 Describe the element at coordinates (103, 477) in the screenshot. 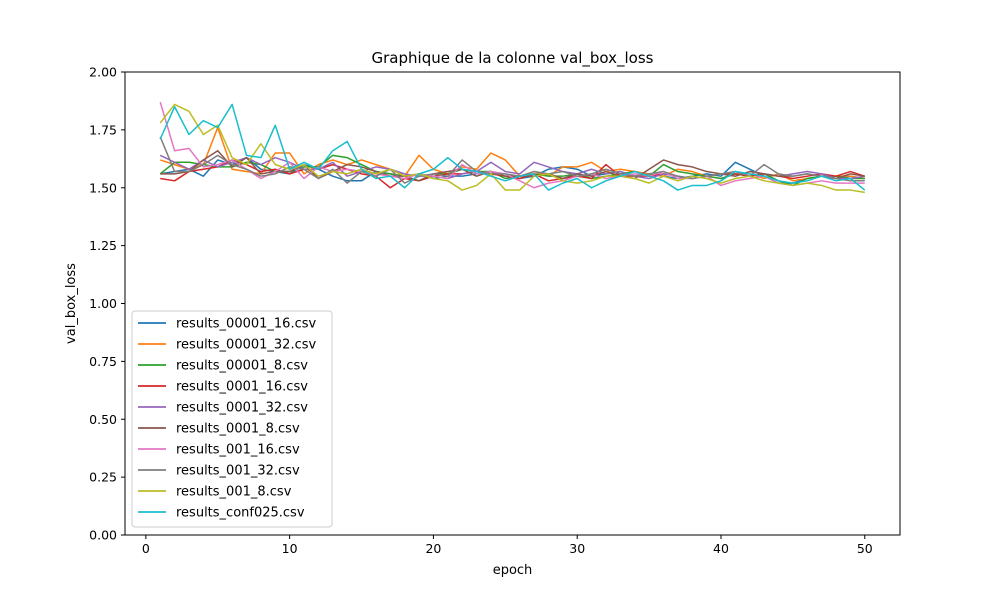

I see `y-tick-label: 0.25` at that location.